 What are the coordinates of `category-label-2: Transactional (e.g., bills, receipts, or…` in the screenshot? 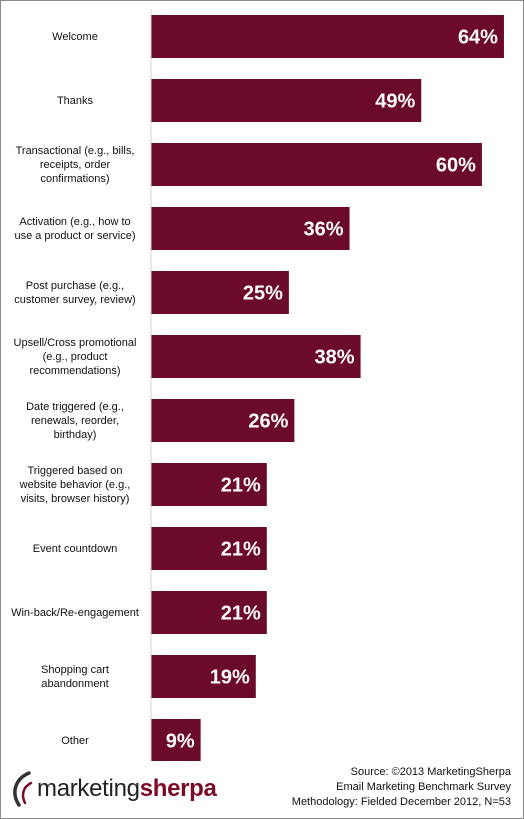 It's located at (75, 164).